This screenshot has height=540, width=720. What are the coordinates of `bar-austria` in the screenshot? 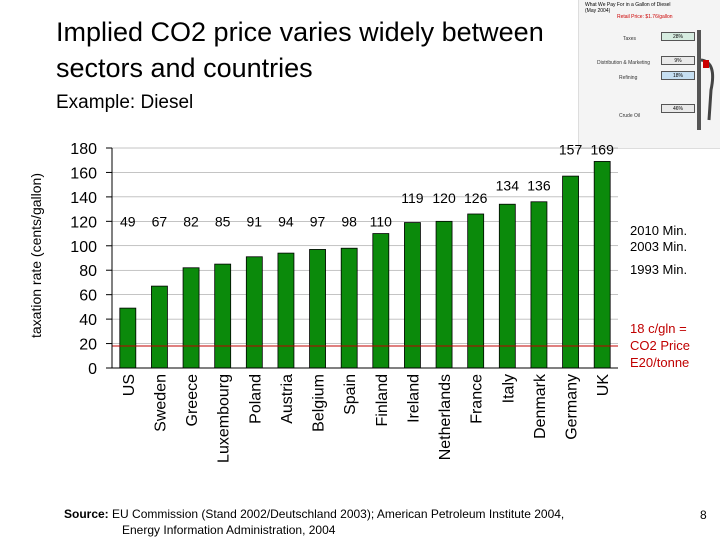 It's located at (286, 310).